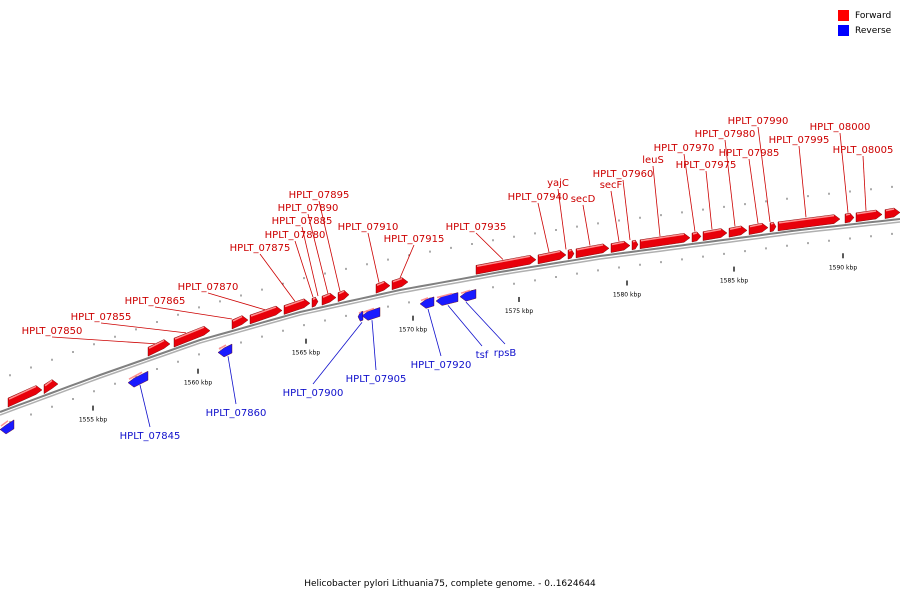  Describe the element at coordinates (538, 197) in the screenshot. I see `forward-gene-label: HPLT_07940` at that location.